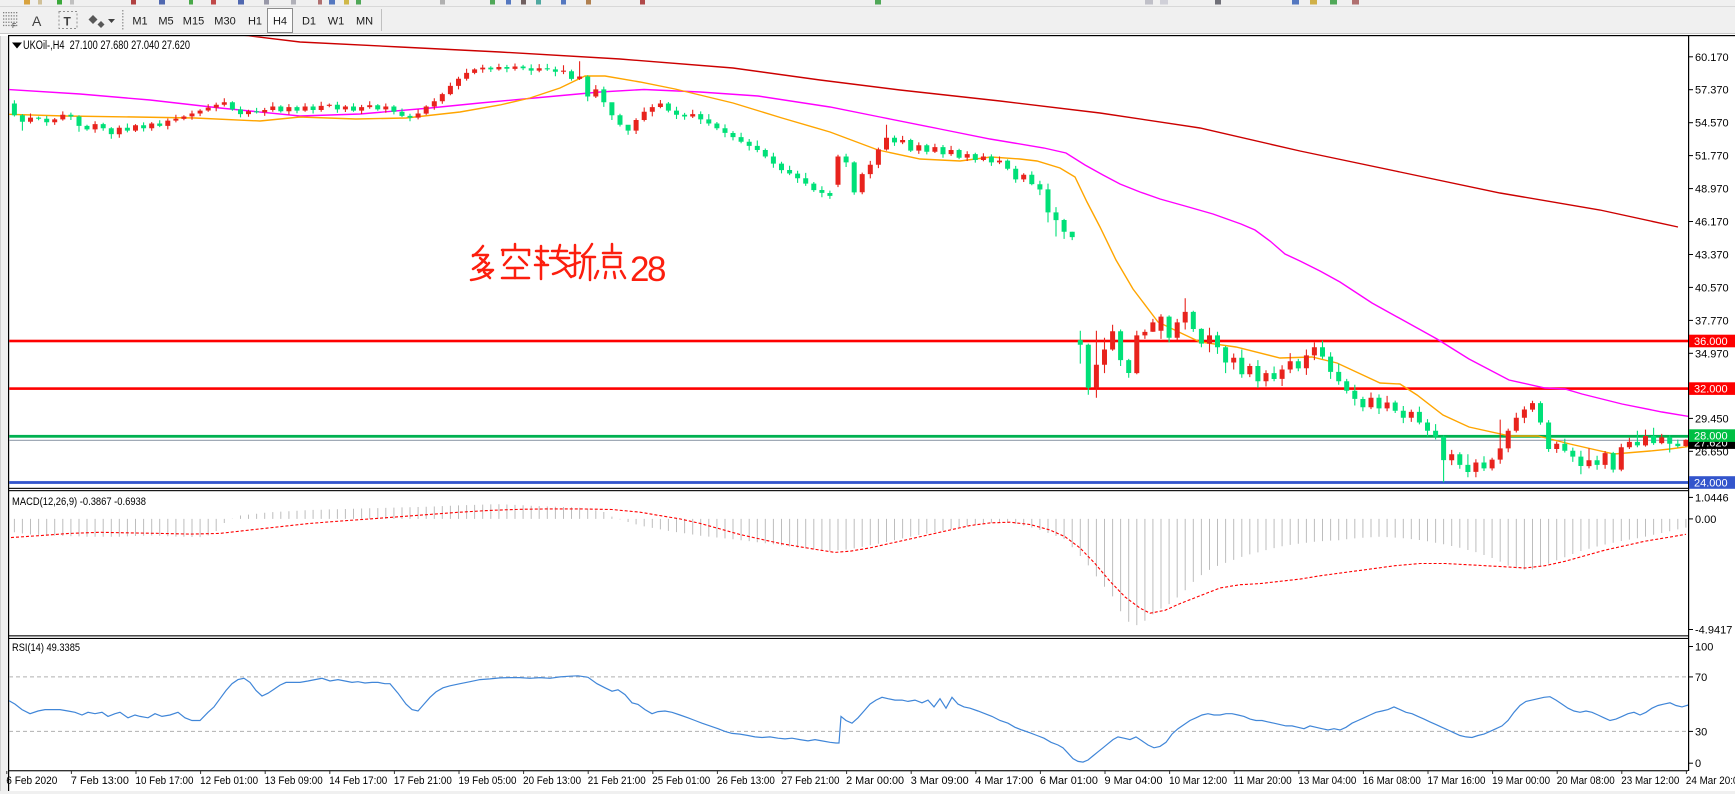 The height and width of the screenshot is (794, 1735). What do you see at coordinates (1392, 781) in the screenshot?
I see `svg-text: 16 Mar 08:00` at bounding box center [1392, 781].